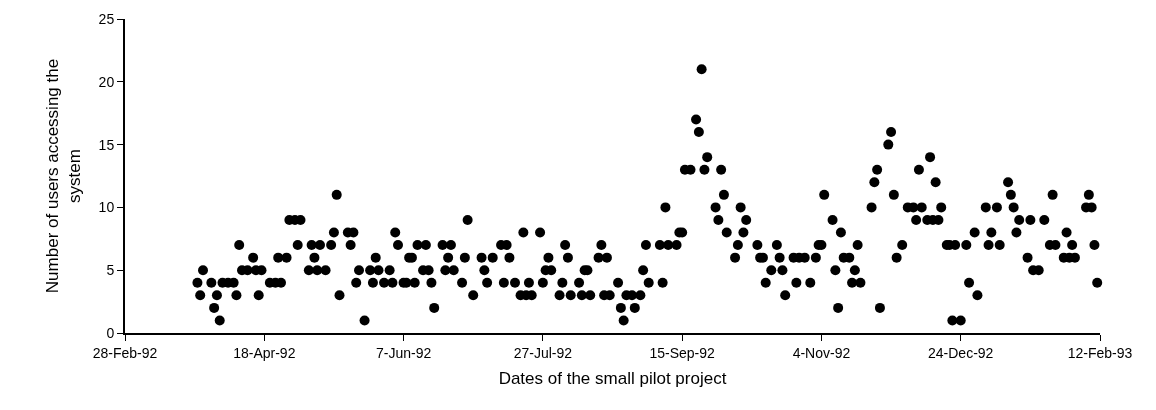  What do you see at coordinates (110, 332) in the screenshot?
I see `y-tick-label: 0` at bounding box center [110, 332].